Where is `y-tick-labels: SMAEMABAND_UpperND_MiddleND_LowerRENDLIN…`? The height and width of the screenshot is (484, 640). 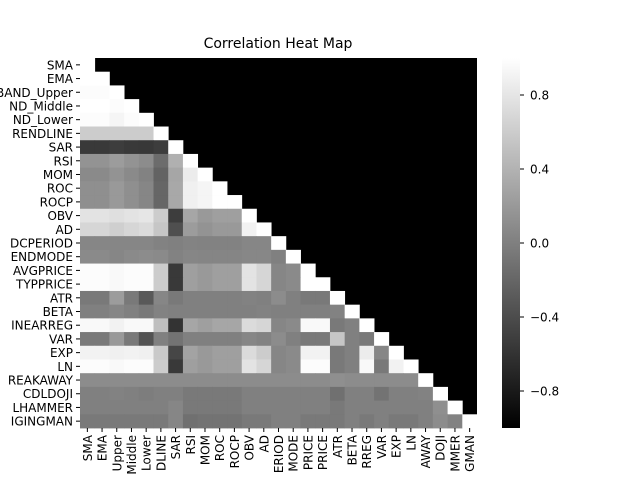 y-tick-labels: SMAEMABAND_UpperND_MiddleND_LowerRENDLIN… is located at coordinates (40, 243).